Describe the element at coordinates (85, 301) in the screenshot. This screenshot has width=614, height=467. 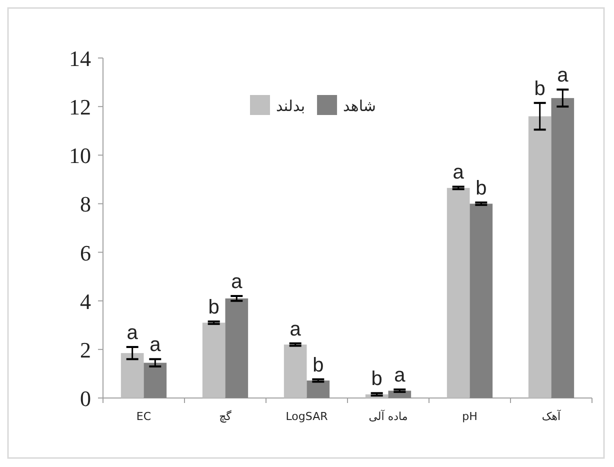
I see `y-tick-label: 4` at that location.